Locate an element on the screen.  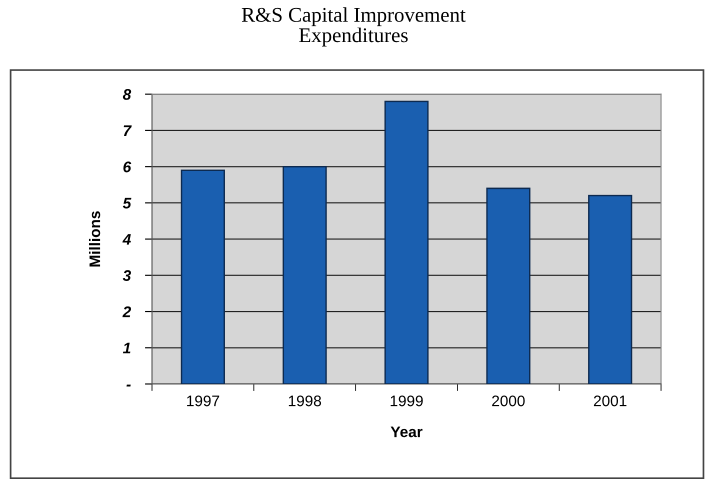
x-tick-label: 1998 is located at coordinates (305, 401).